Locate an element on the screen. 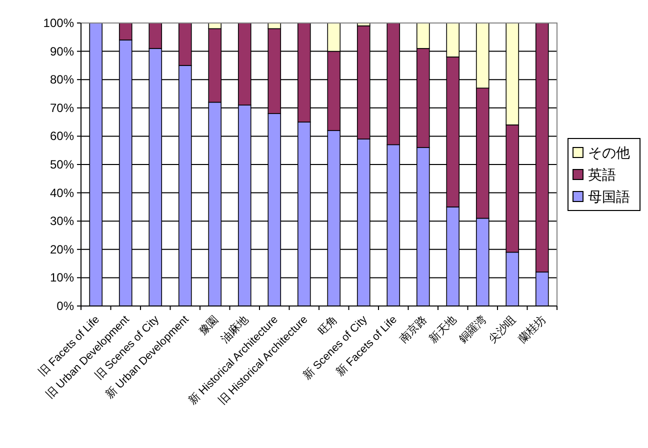  legend-label: 英語 is located at coordinates (602, 174).